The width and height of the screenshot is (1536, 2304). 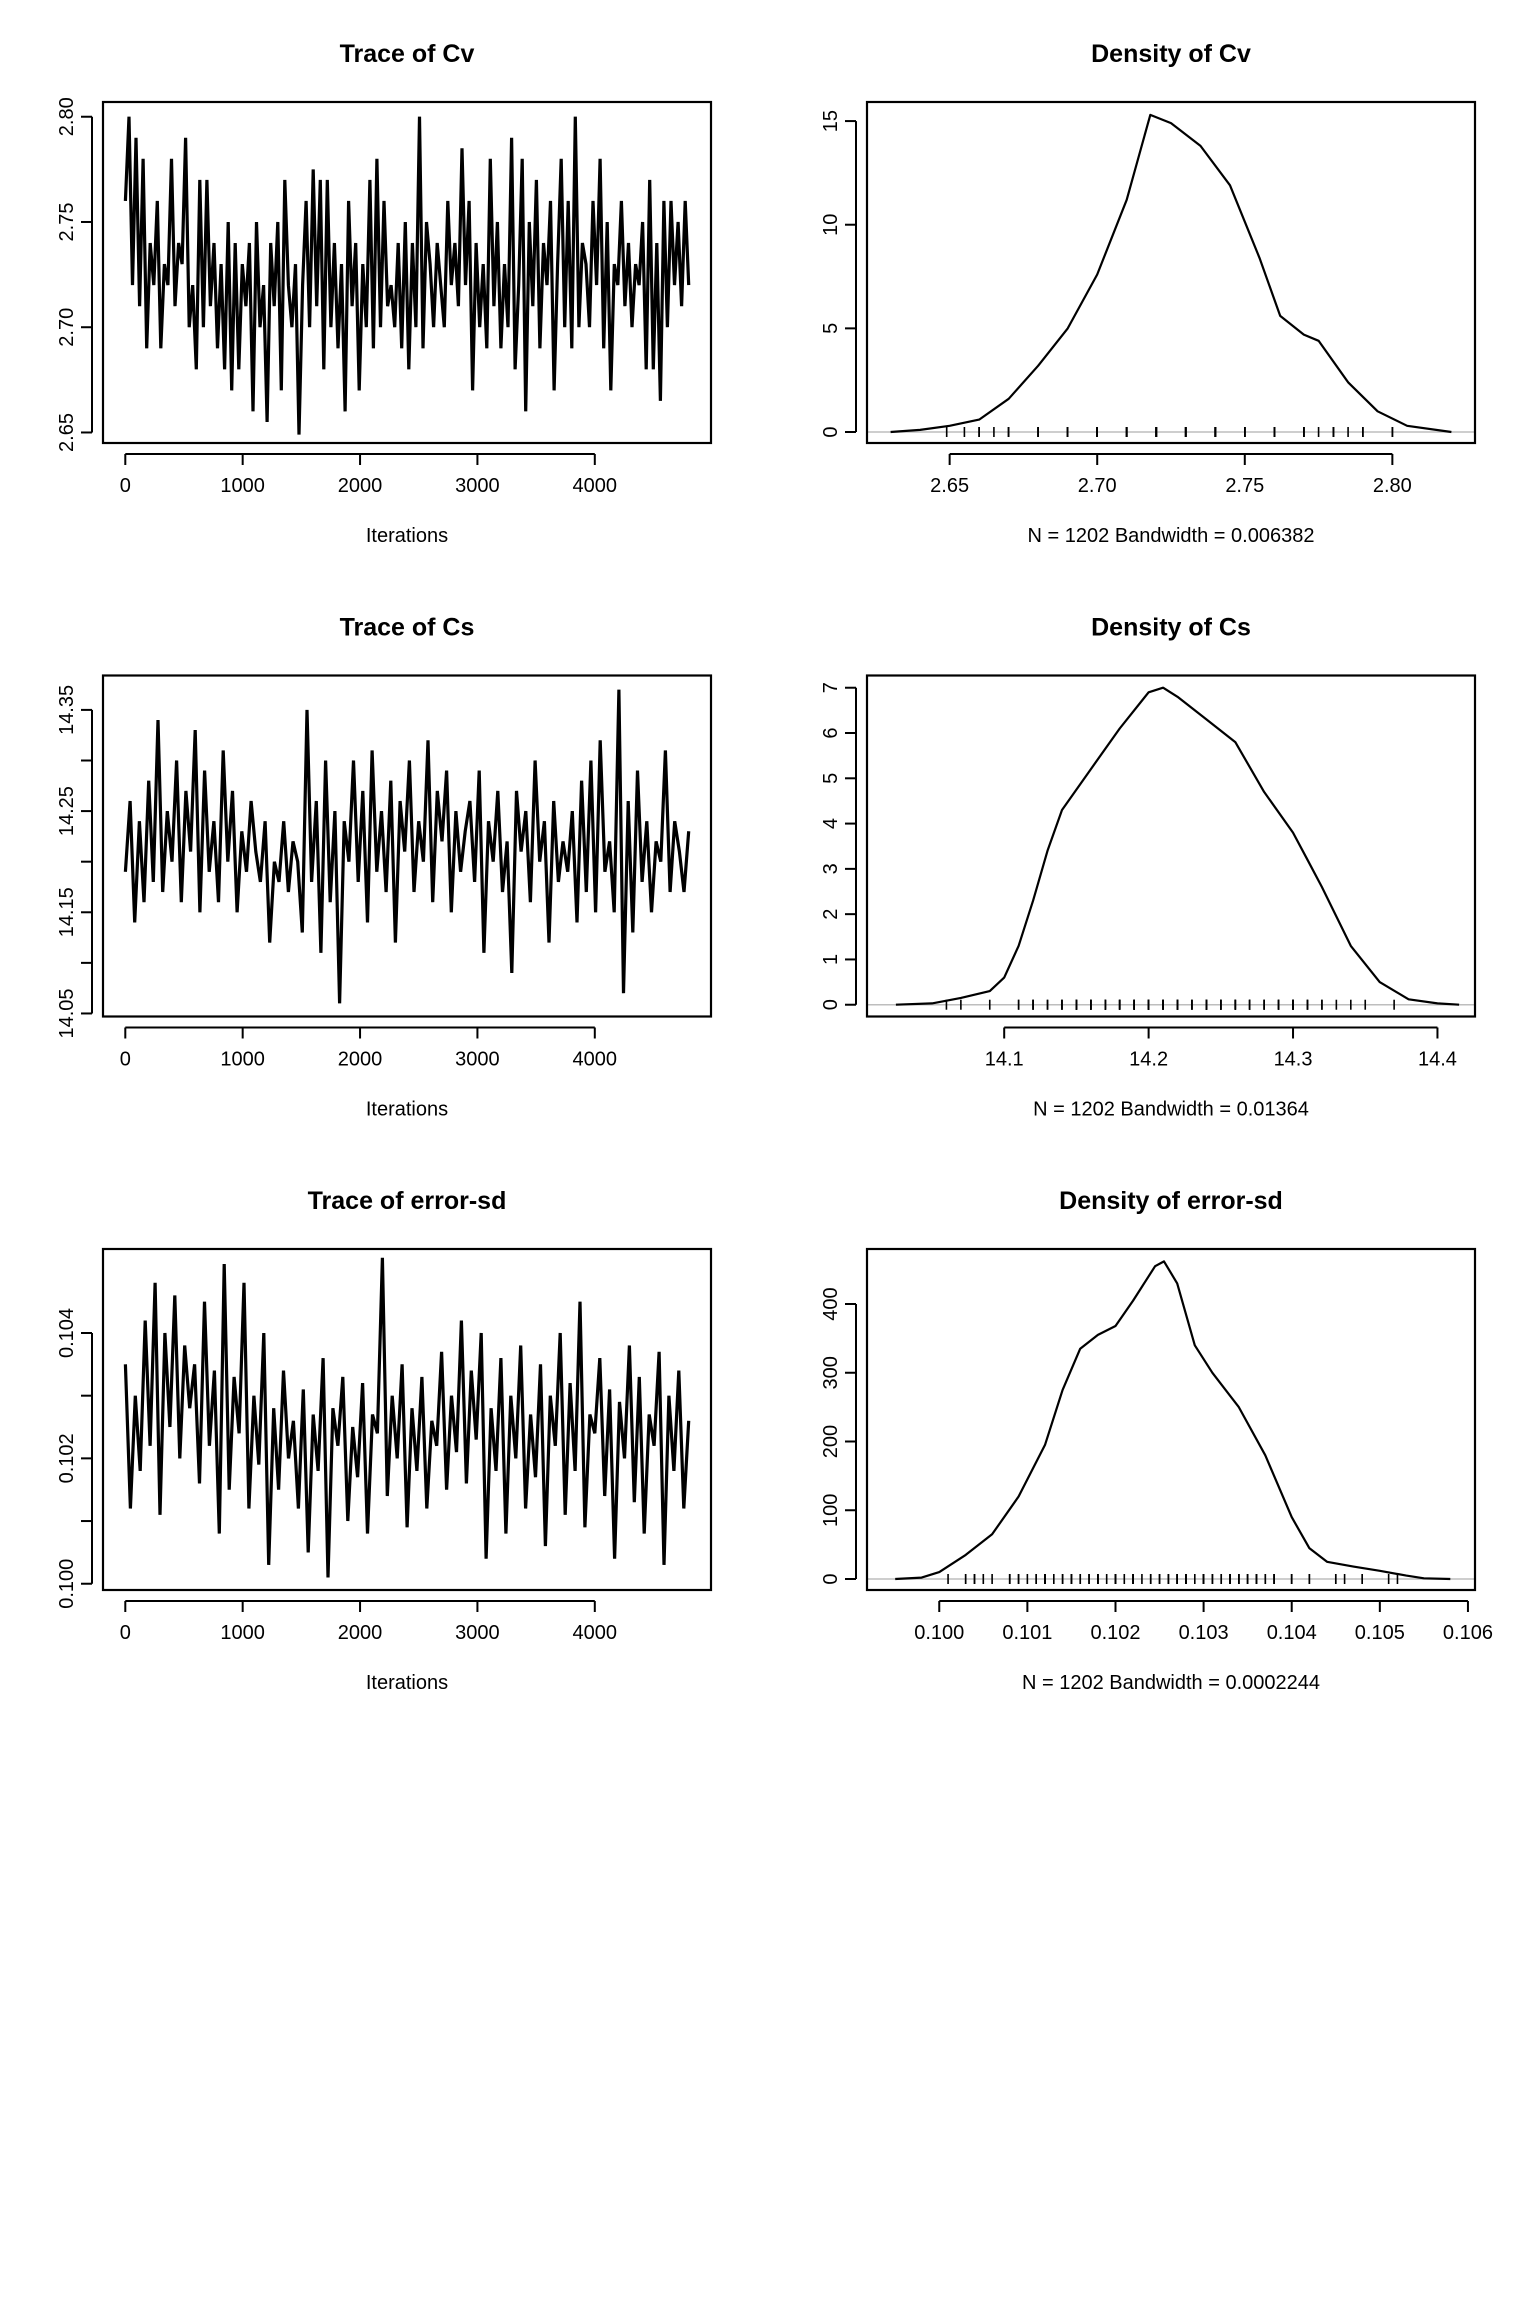 What do you see at coordinates (67, 1013) in the screenshot?
I see `y-tick-label: 14.05` at bounding box center [67, 1013].